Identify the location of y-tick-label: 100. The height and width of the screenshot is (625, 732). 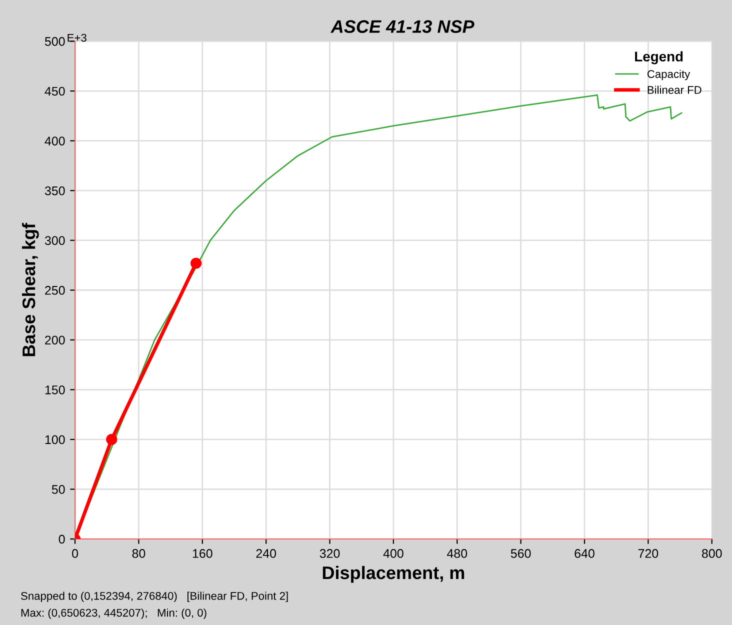
(55, 439).